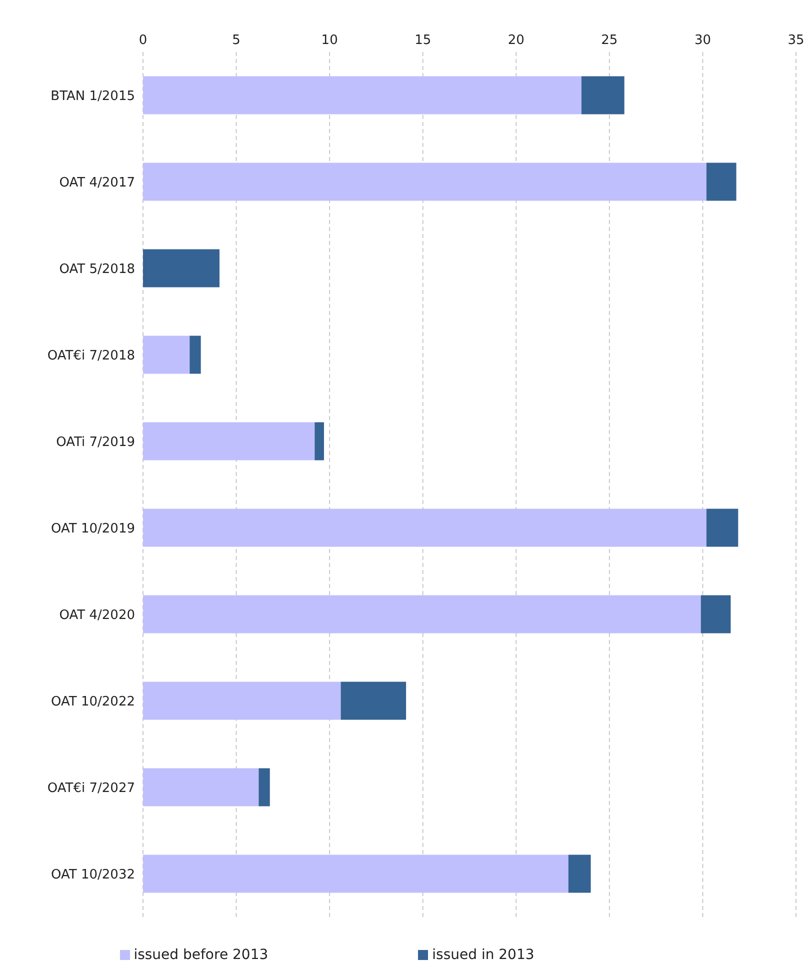  What do you see at coordinates (423, 40) in the screenshot?
I see `x-tick-label: 15` at bounding box center [423, 40].